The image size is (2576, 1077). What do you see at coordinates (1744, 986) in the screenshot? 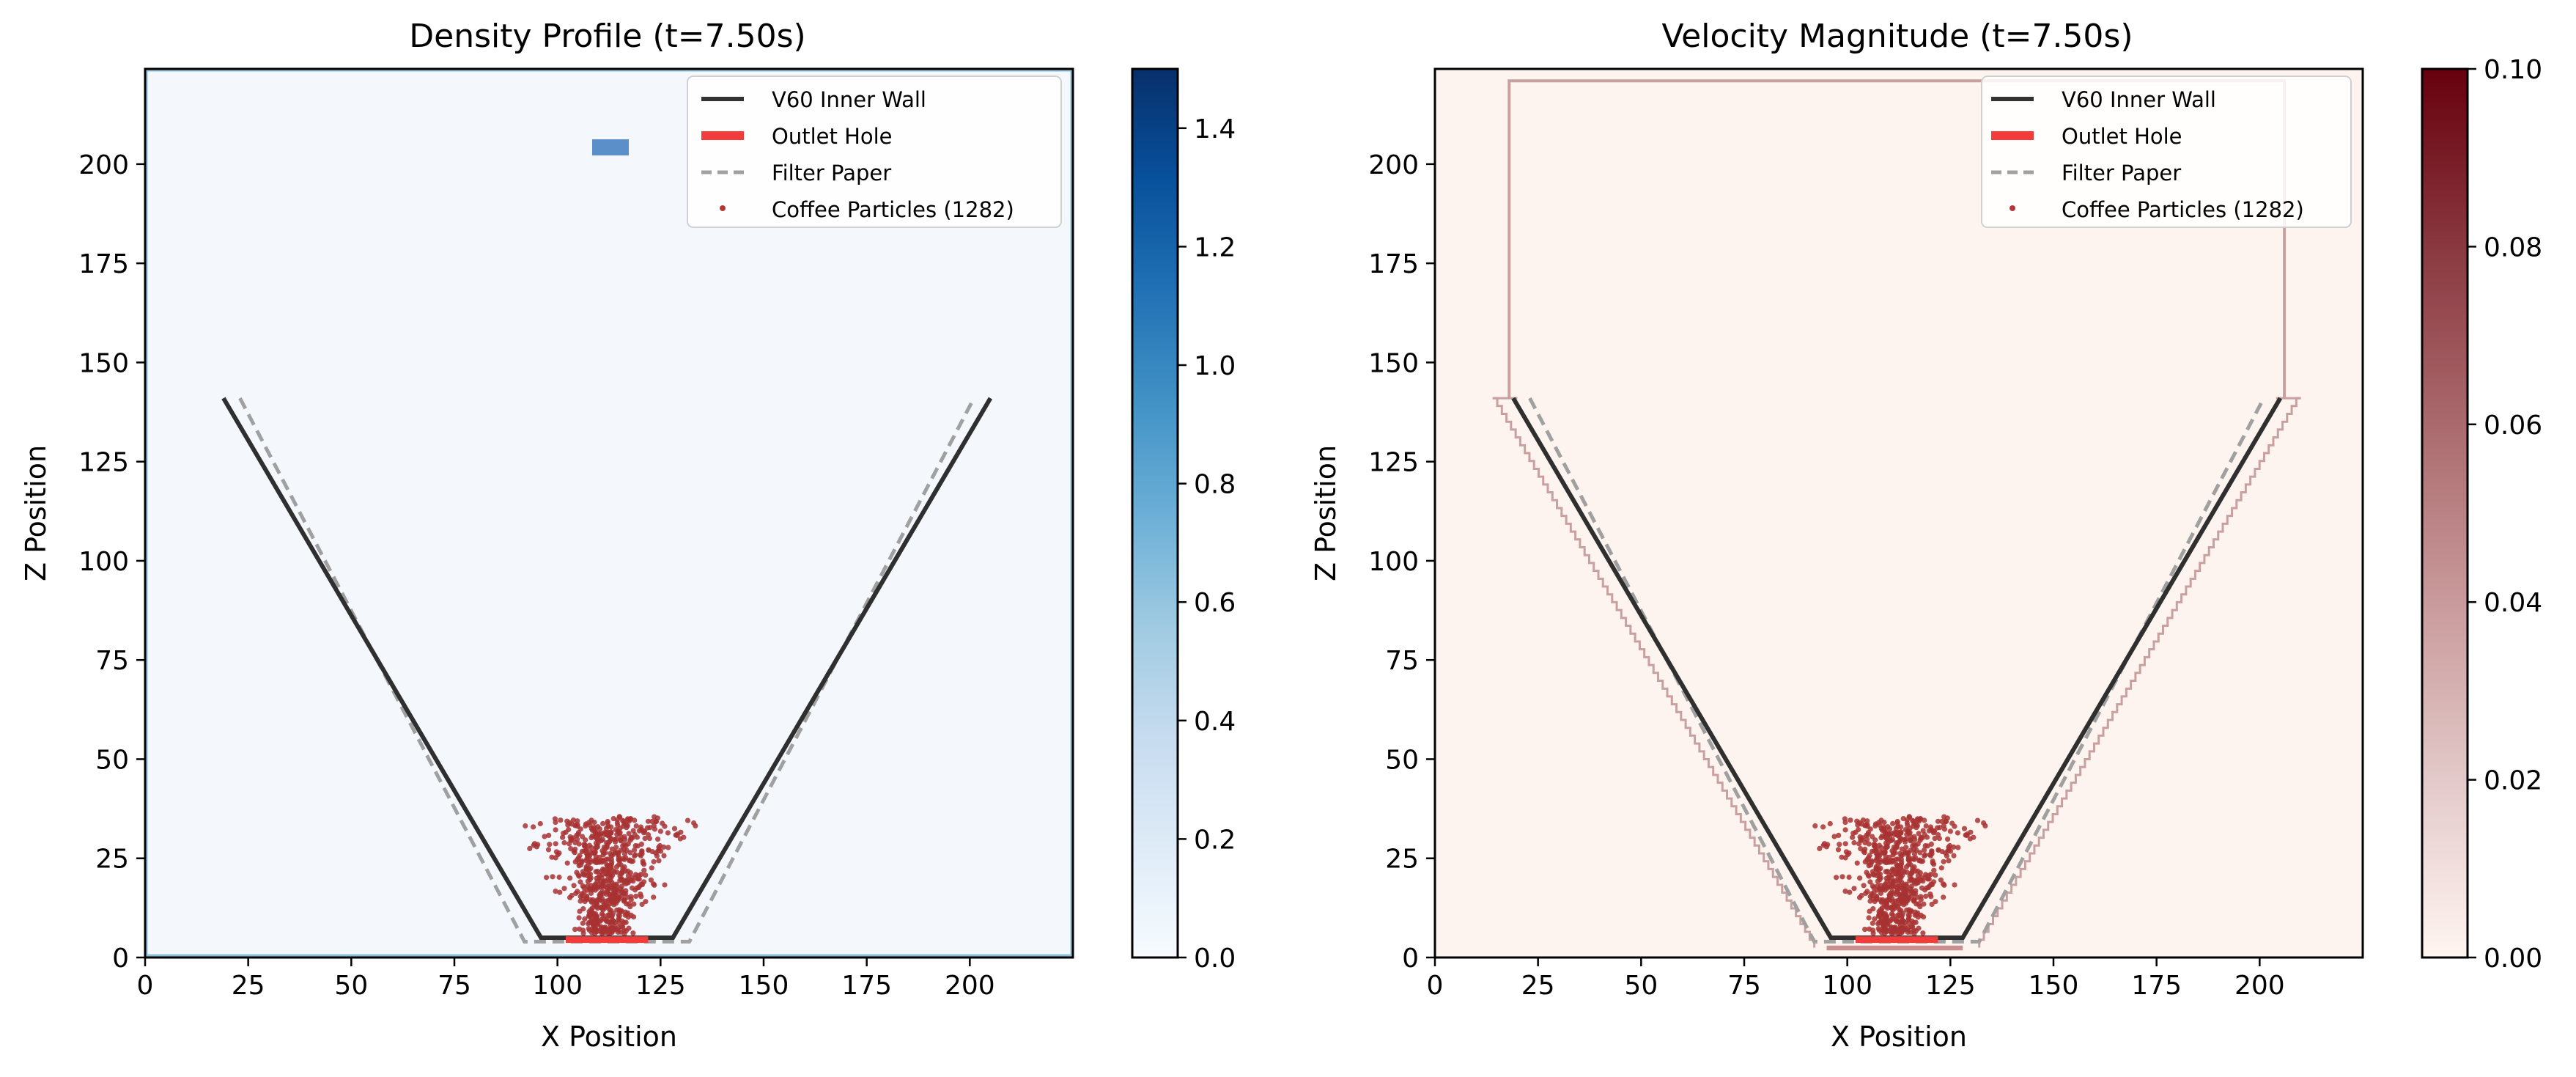
I see `x-tick-label: 75` at bounding box center [1744, 986].